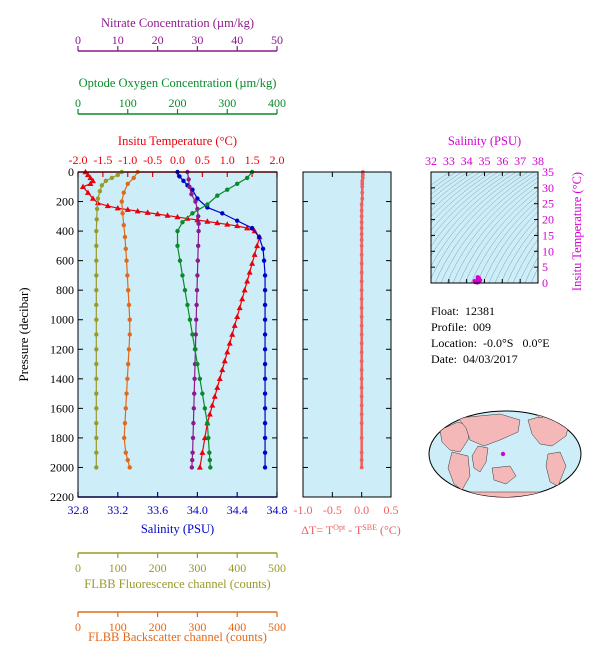 The image size is (608, 662). I want to click on fluorescence-axis-title: FLBB Fluorescence channel (counts), so click(177, 584).